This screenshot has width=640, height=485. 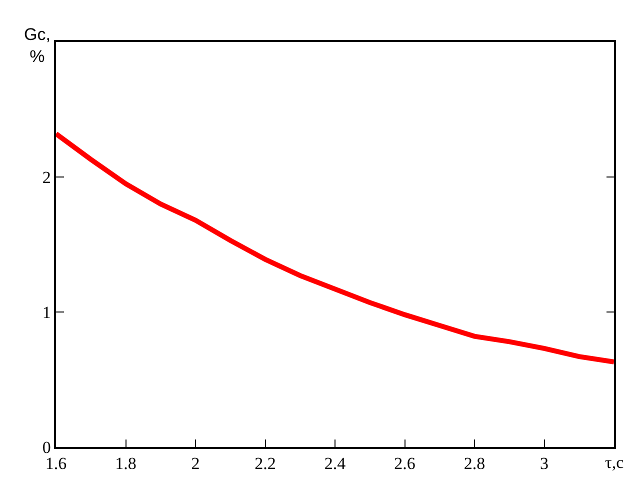 I want to click on y-axis-title: Gc, %, so click(x=37, y=45).